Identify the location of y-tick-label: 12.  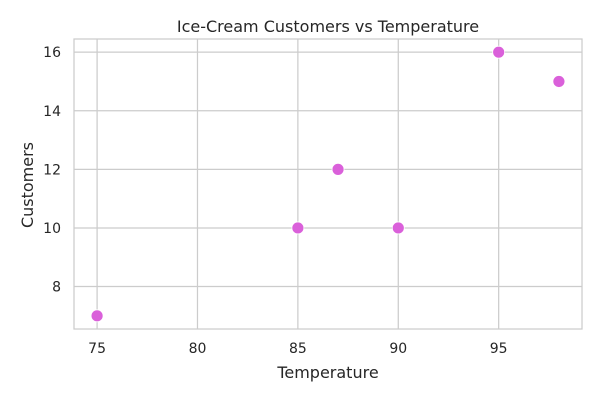
(52, 170).